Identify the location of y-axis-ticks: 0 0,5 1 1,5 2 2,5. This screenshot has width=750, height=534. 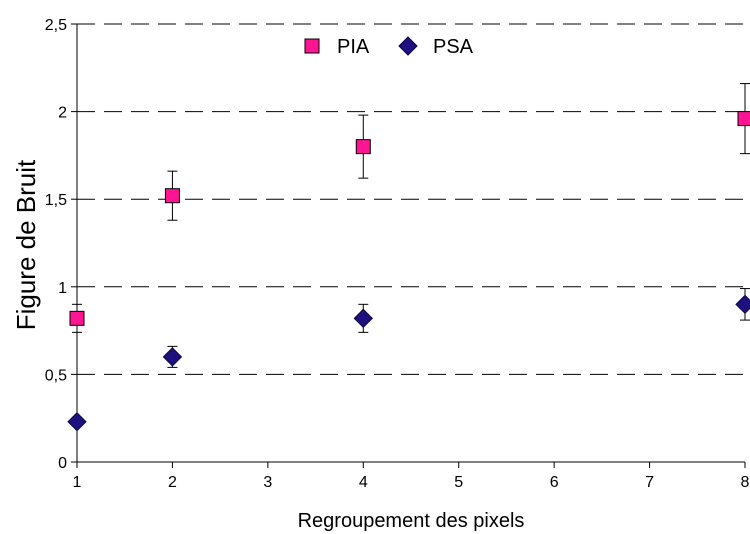
(61, 244).